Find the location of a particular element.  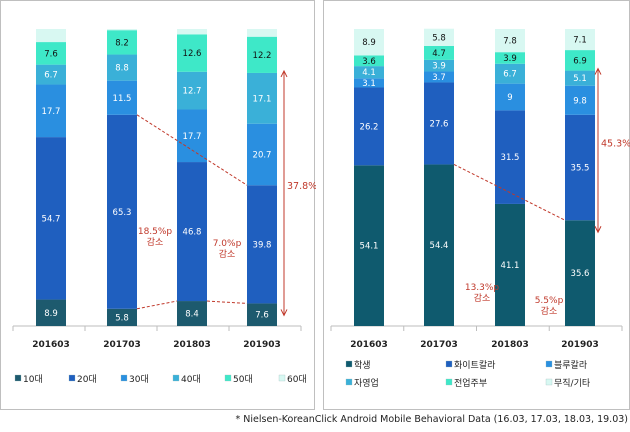

data-label: 11.5 is located at coordinates (122, 99).